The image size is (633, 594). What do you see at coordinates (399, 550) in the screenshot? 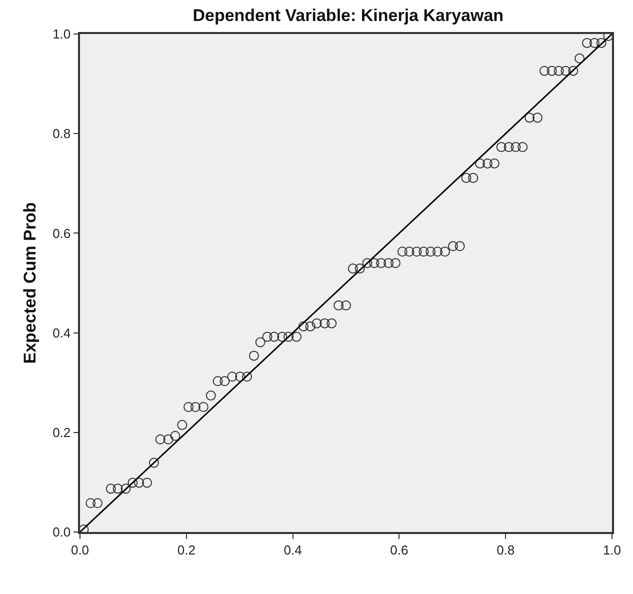
I see `x-tick-label: 0.6` at bounding box center [399, 550].